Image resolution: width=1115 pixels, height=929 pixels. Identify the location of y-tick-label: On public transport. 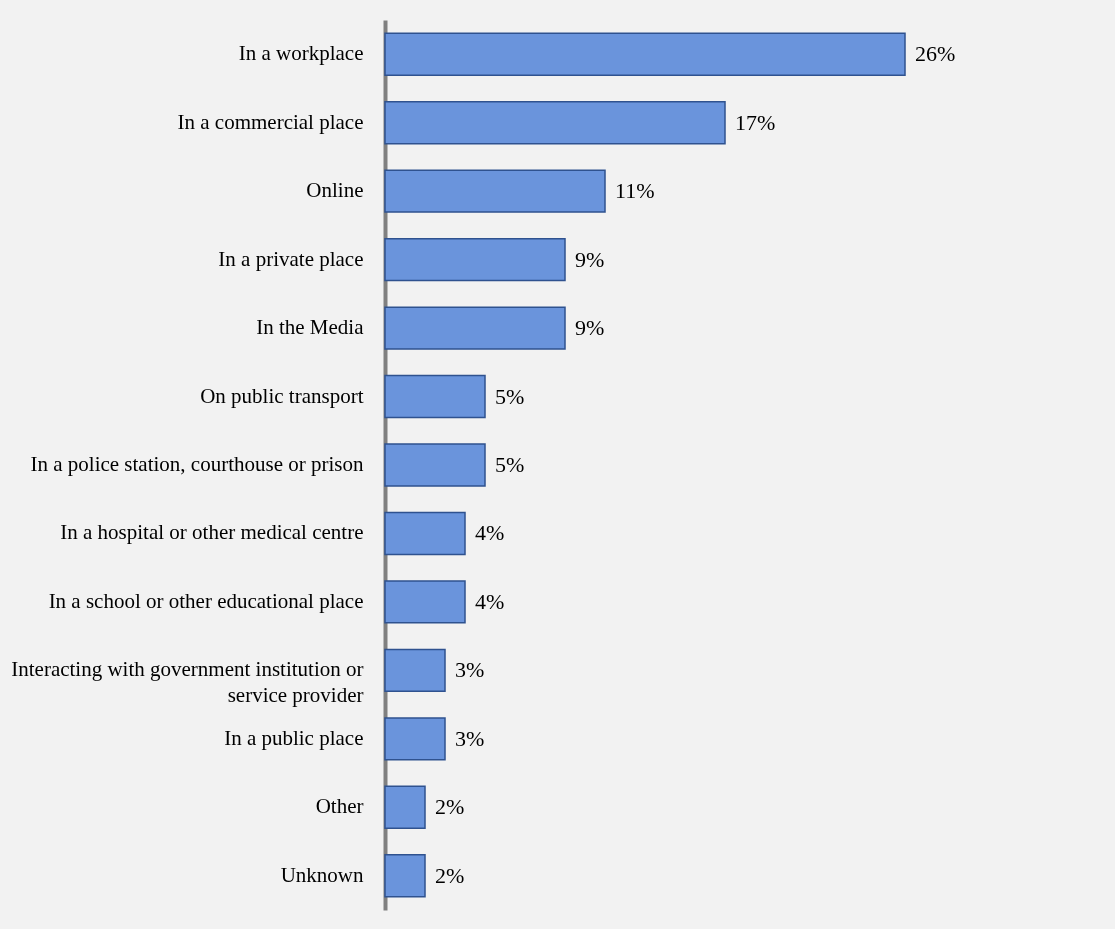
(282, 395).